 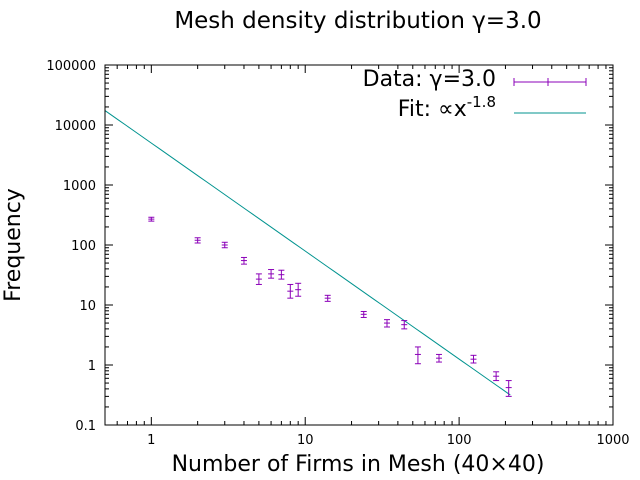 I want to click on y-tick-label: 100, so click(x=83, y=246).